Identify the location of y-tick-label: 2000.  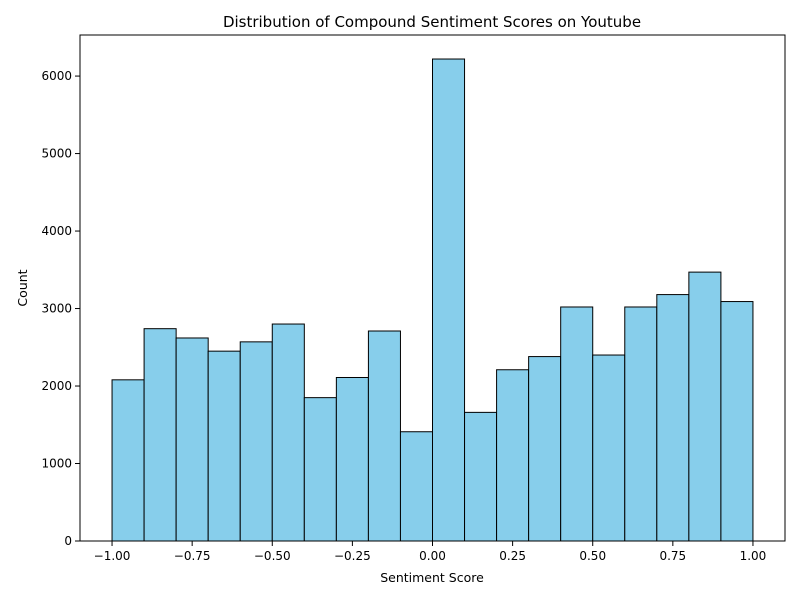
(56, 386).